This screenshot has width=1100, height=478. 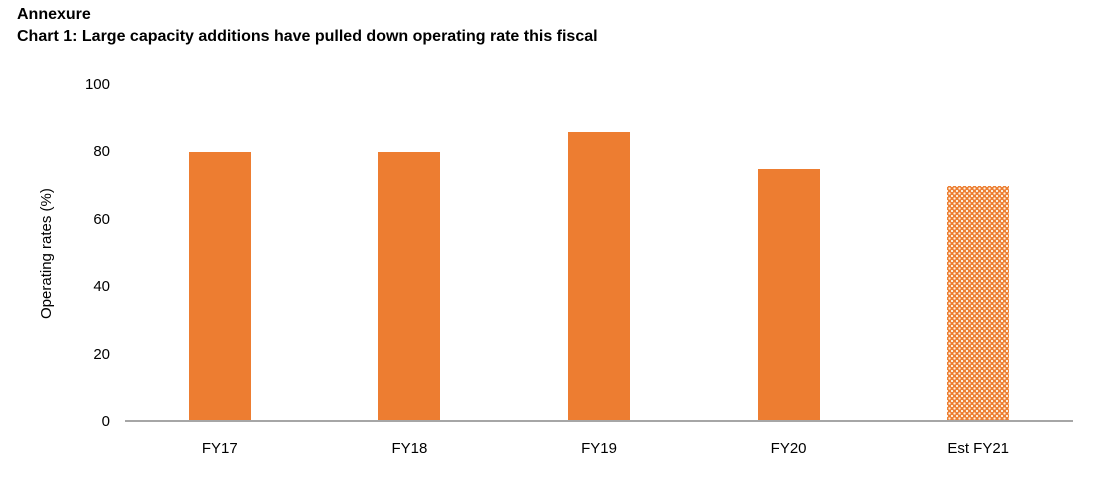 I want to click on x-axis-label: FY20, so click(x=788, y=448).